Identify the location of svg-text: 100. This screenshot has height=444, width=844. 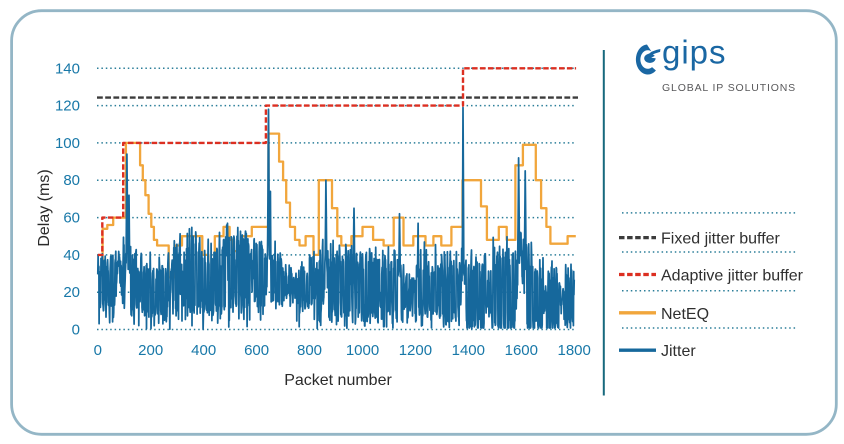
(67, 143).